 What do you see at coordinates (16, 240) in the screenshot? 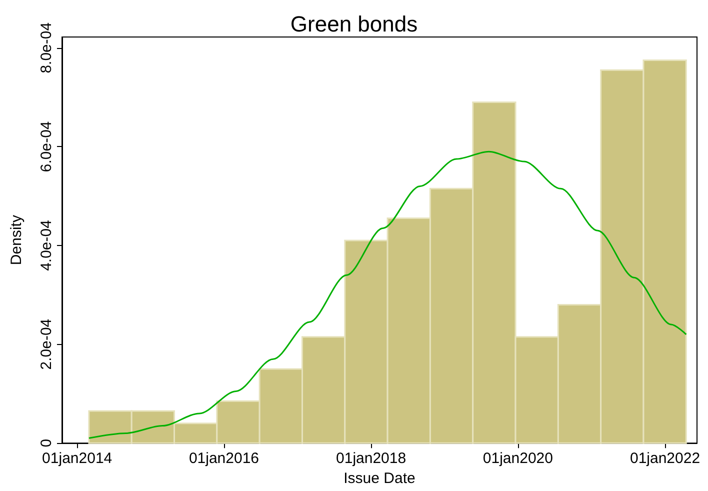
I see `y-axis-title: Density` at bounding box center [16, 240].